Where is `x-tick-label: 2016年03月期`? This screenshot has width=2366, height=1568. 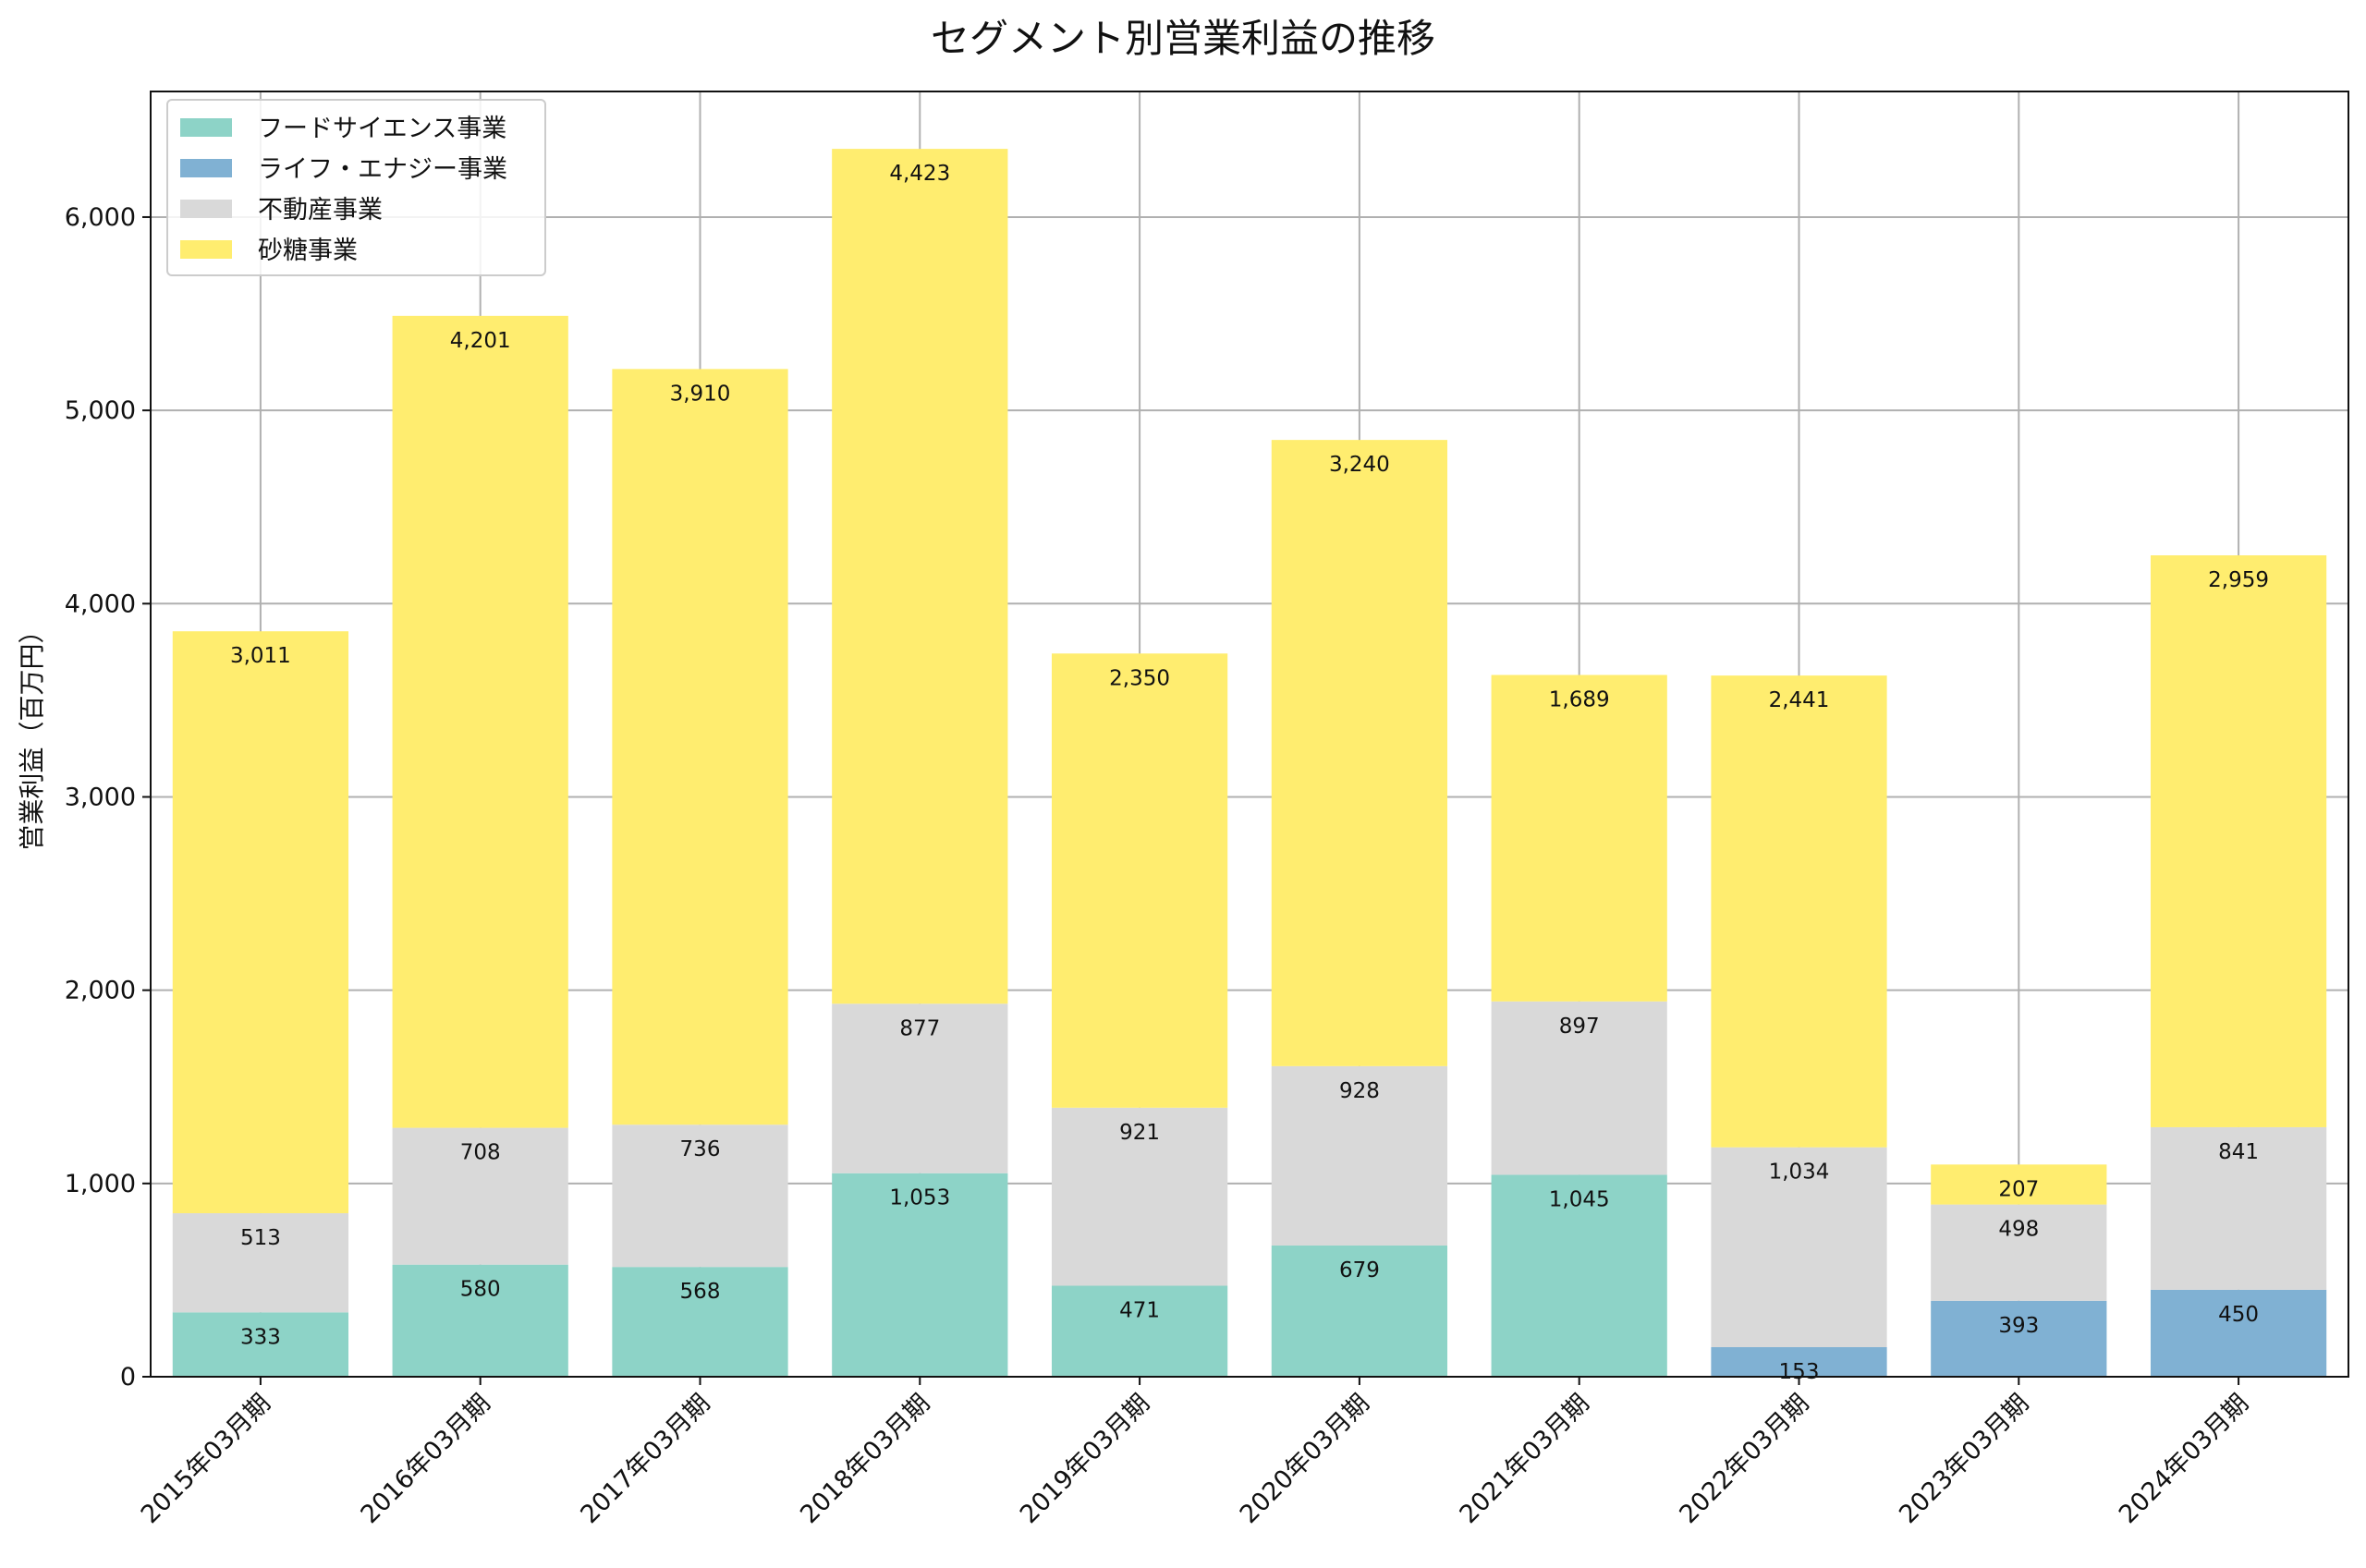 x-tick-label: 2016年03月期 is located at coordinates (426, 1459).